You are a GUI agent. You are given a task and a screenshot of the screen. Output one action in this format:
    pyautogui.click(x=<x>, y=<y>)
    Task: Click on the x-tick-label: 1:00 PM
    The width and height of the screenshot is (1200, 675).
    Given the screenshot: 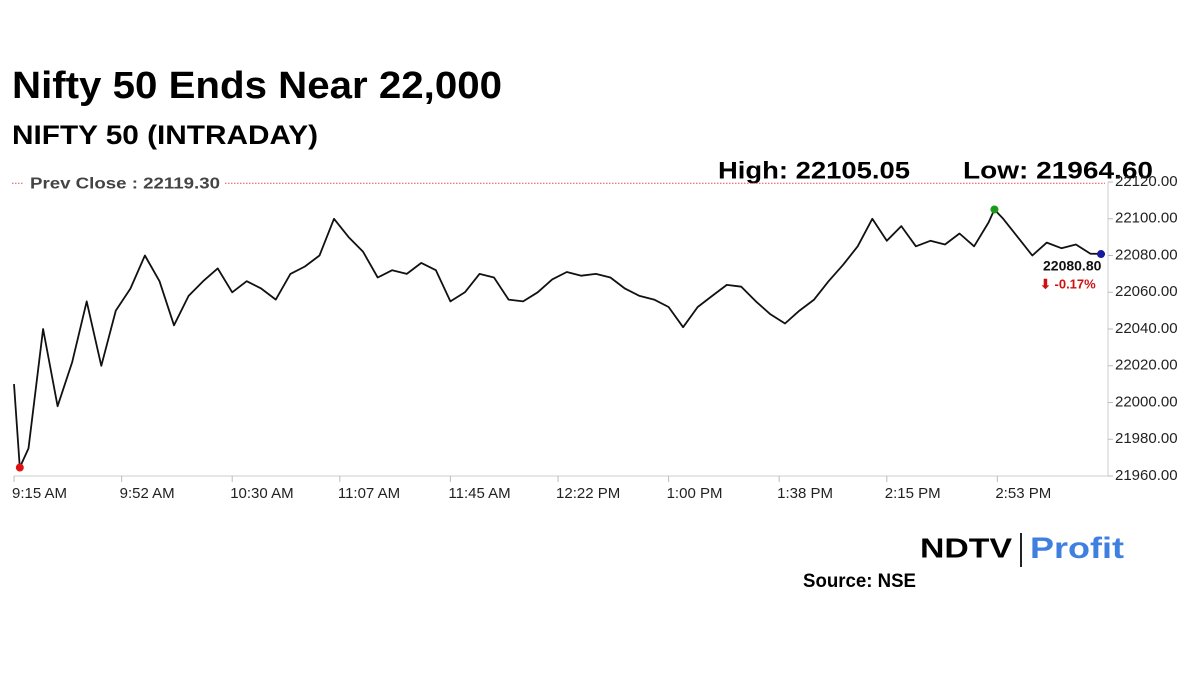 What is the action you would take?
    pyautogui.click(x=695, y=493)
    